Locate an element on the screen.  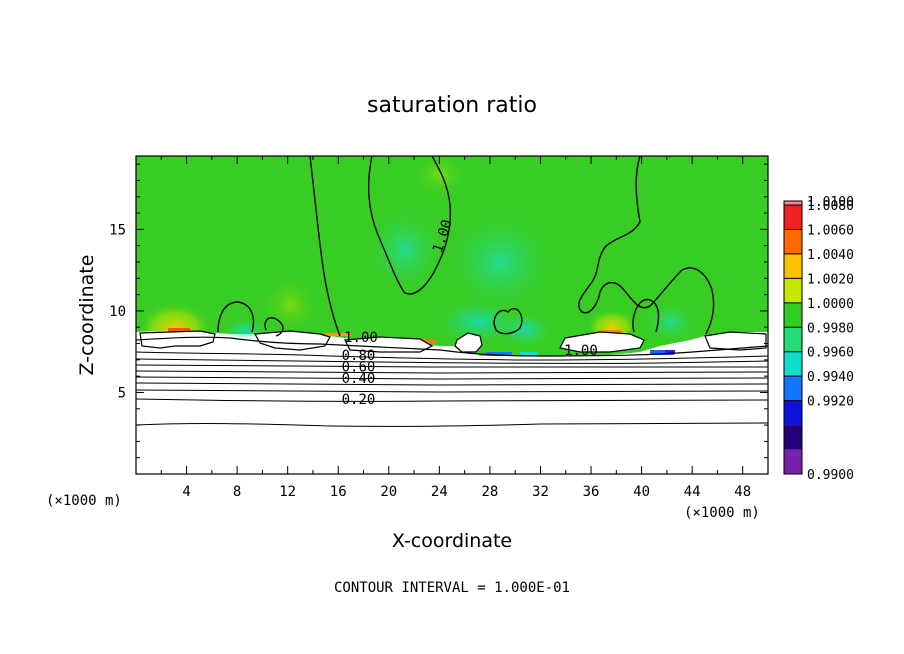
contour-sat-edge is located at coordinates (452, 346).